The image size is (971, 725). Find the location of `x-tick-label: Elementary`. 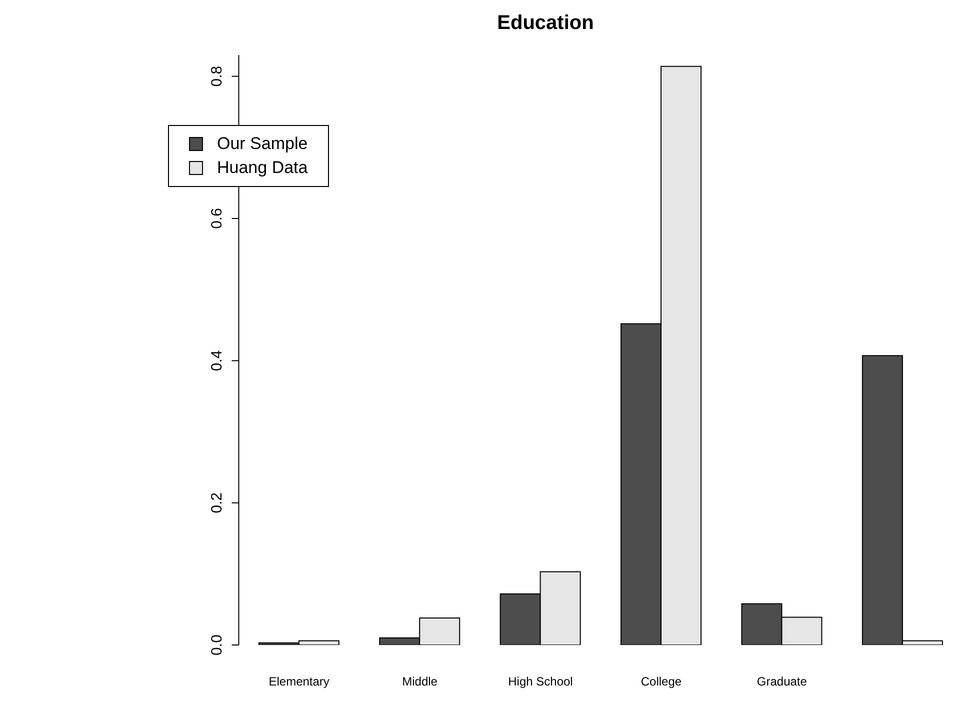

x-tick-label: Elementary is located at coordinates (299, 681).